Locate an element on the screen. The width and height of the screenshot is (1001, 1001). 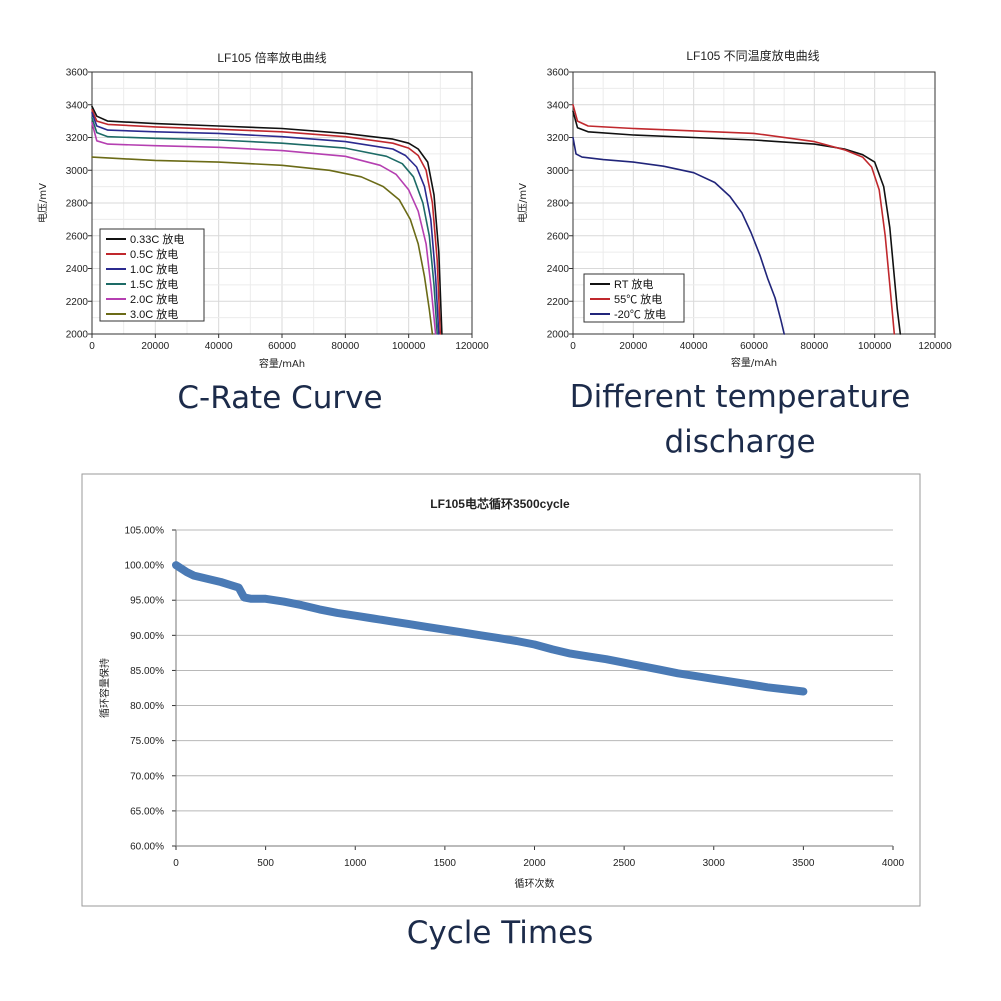
legend-entry: -20℃ 放电 is located at coordinates (640, 314).